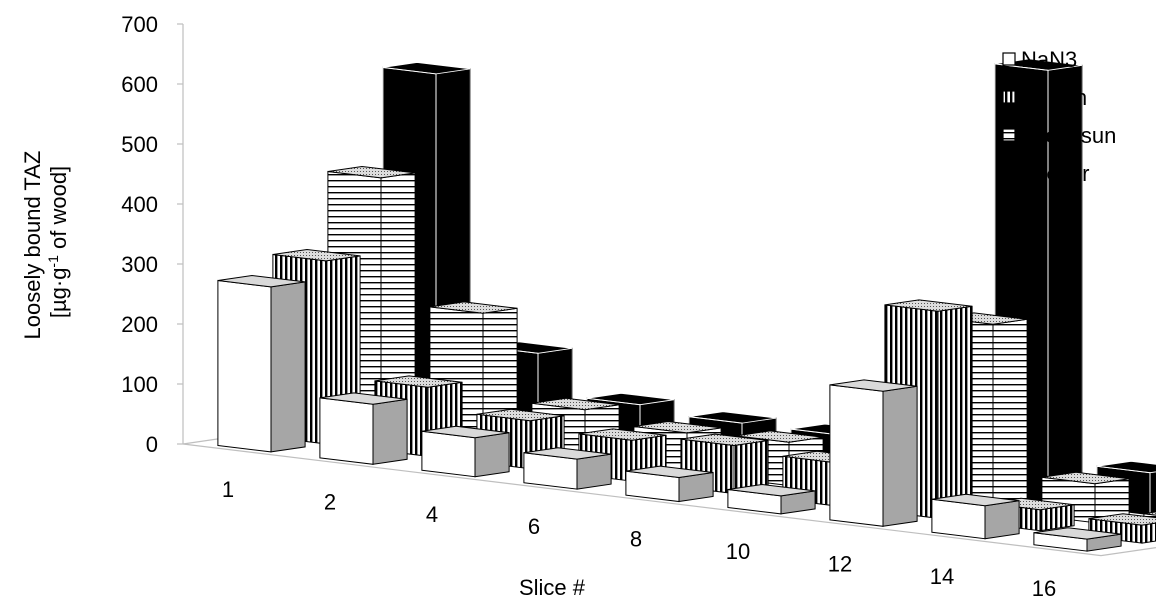 This screenshot has height=602, width=1156. Describe the element at coordinates (1068, 135) in the screenshot. I see `legend-label: direct sun` at that location.